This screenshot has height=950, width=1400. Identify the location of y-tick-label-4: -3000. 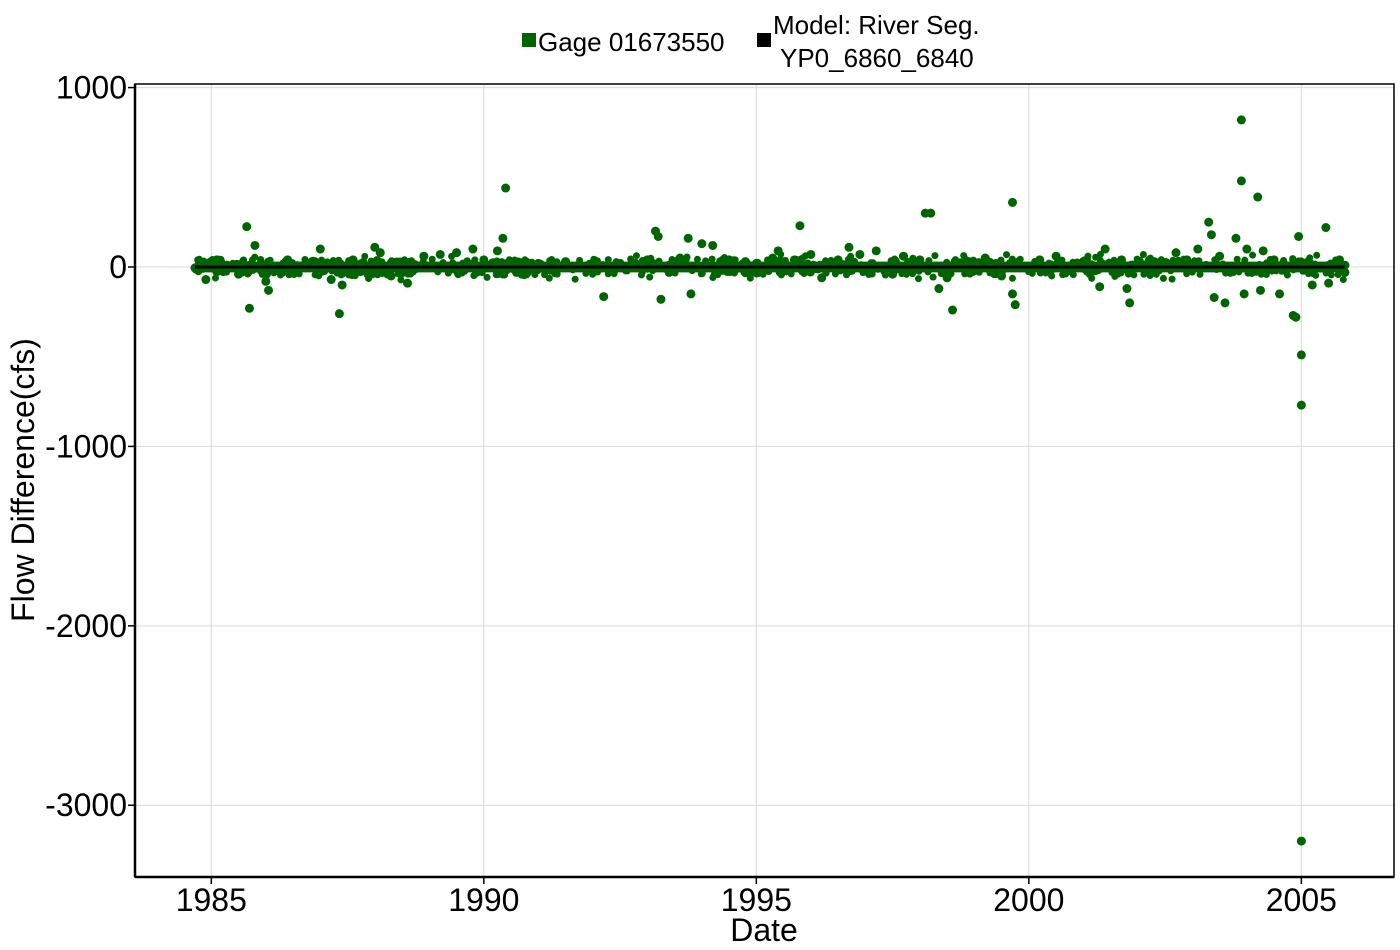
(86, 805).